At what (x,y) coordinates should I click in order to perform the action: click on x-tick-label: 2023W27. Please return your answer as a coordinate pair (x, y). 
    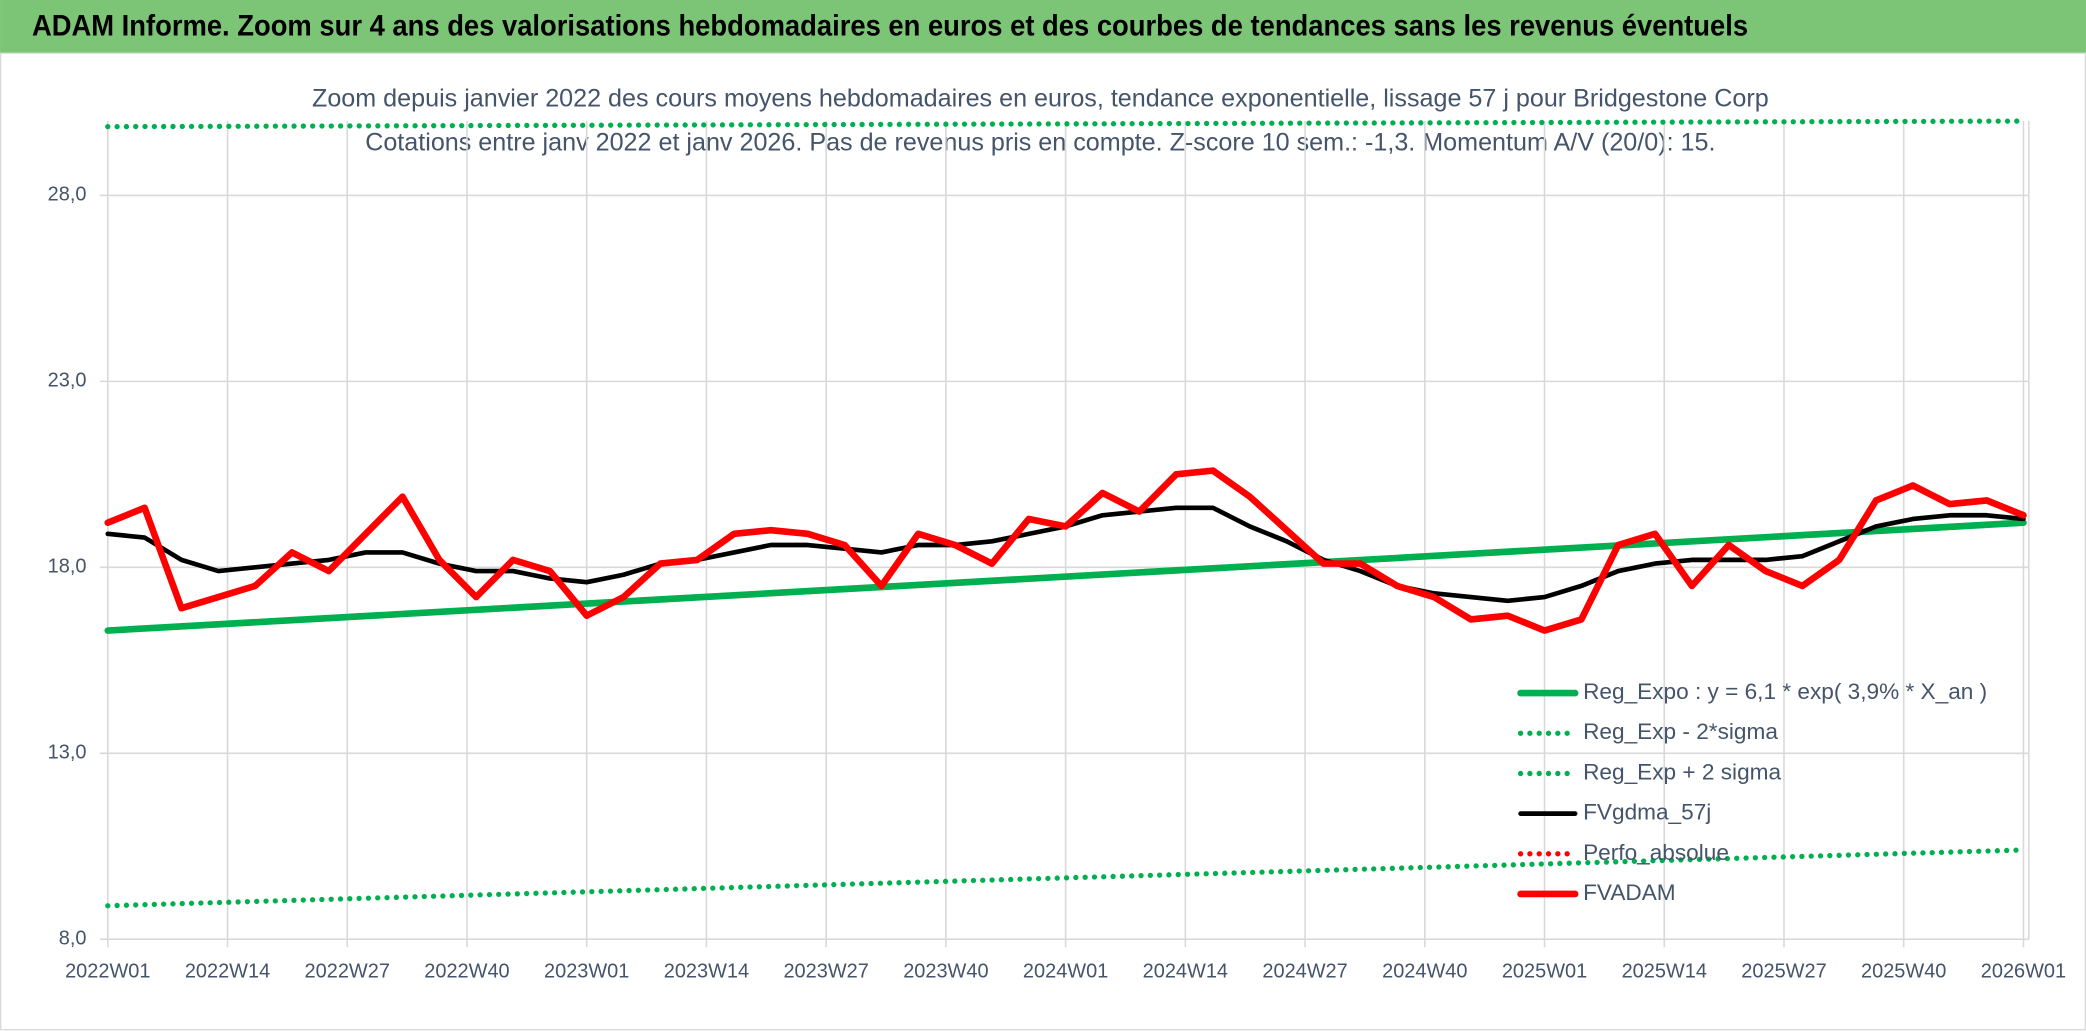
    Looking at the image, I should click on (825, 972).